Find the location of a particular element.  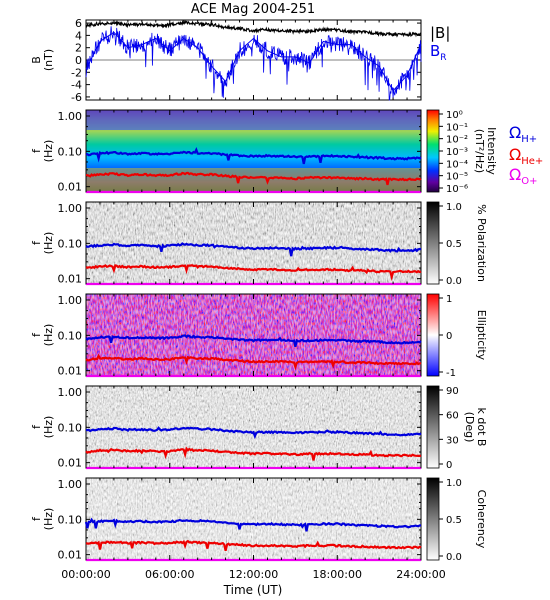

intensity-panel: Intensity(nT²/Hz) ΩH+ ΩHe+ ΩO+ is located at coordinates (314, 151).